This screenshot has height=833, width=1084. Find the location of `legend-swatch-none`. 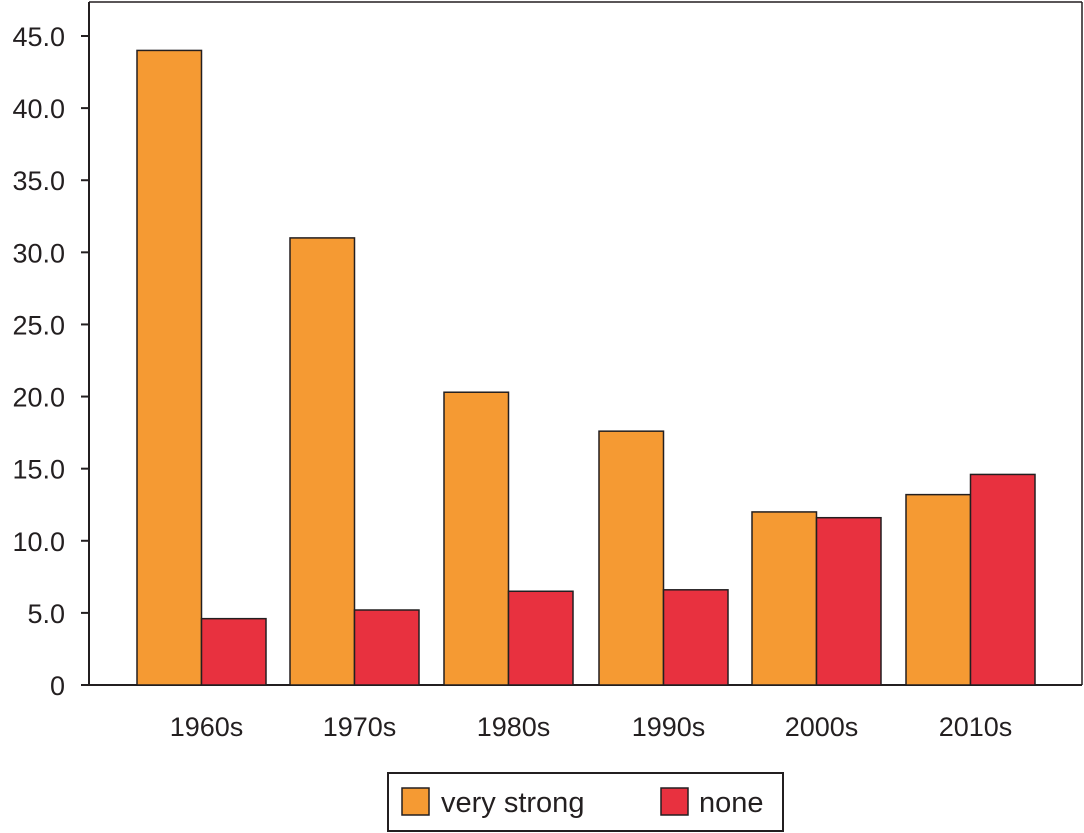

legend-swatch-none is located at coordinates (674, 801).